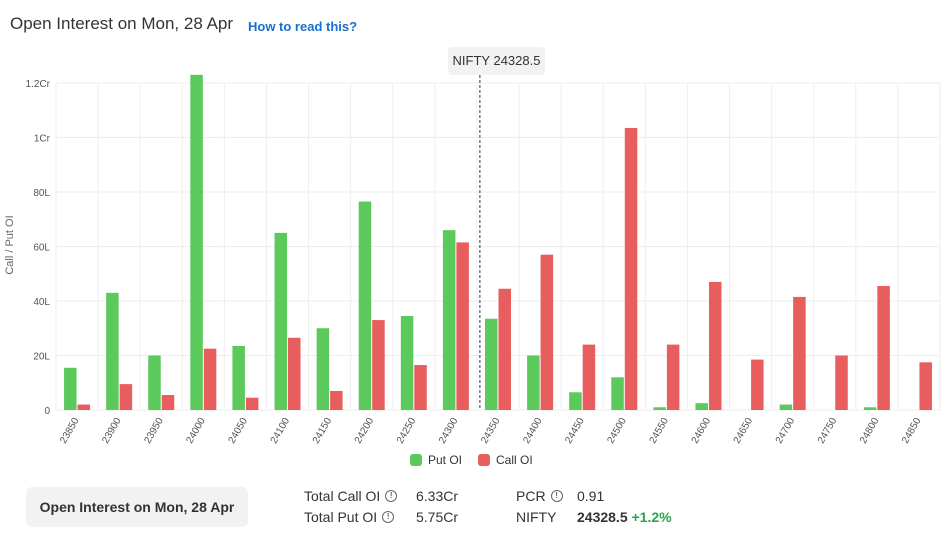  I want to click on x-tick-label: 24700, so click(786, 431).